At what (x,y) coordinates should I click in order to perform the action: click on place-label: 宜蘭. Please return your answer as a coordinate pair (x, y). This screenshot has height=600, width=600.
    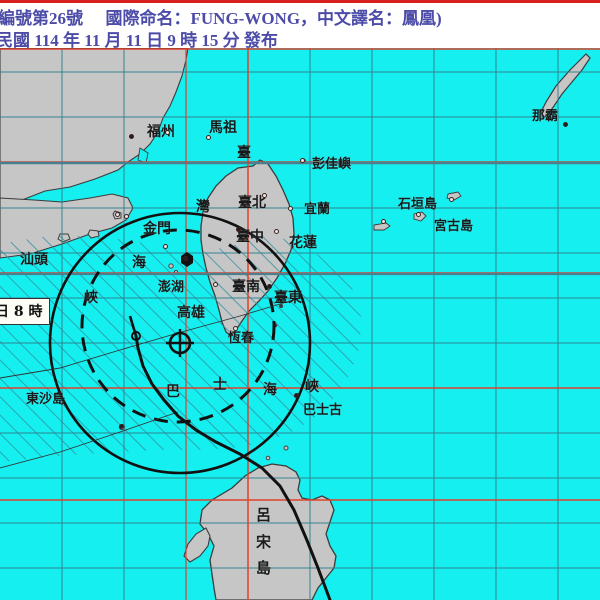
    Looking at the image, I should click on (317, 209).